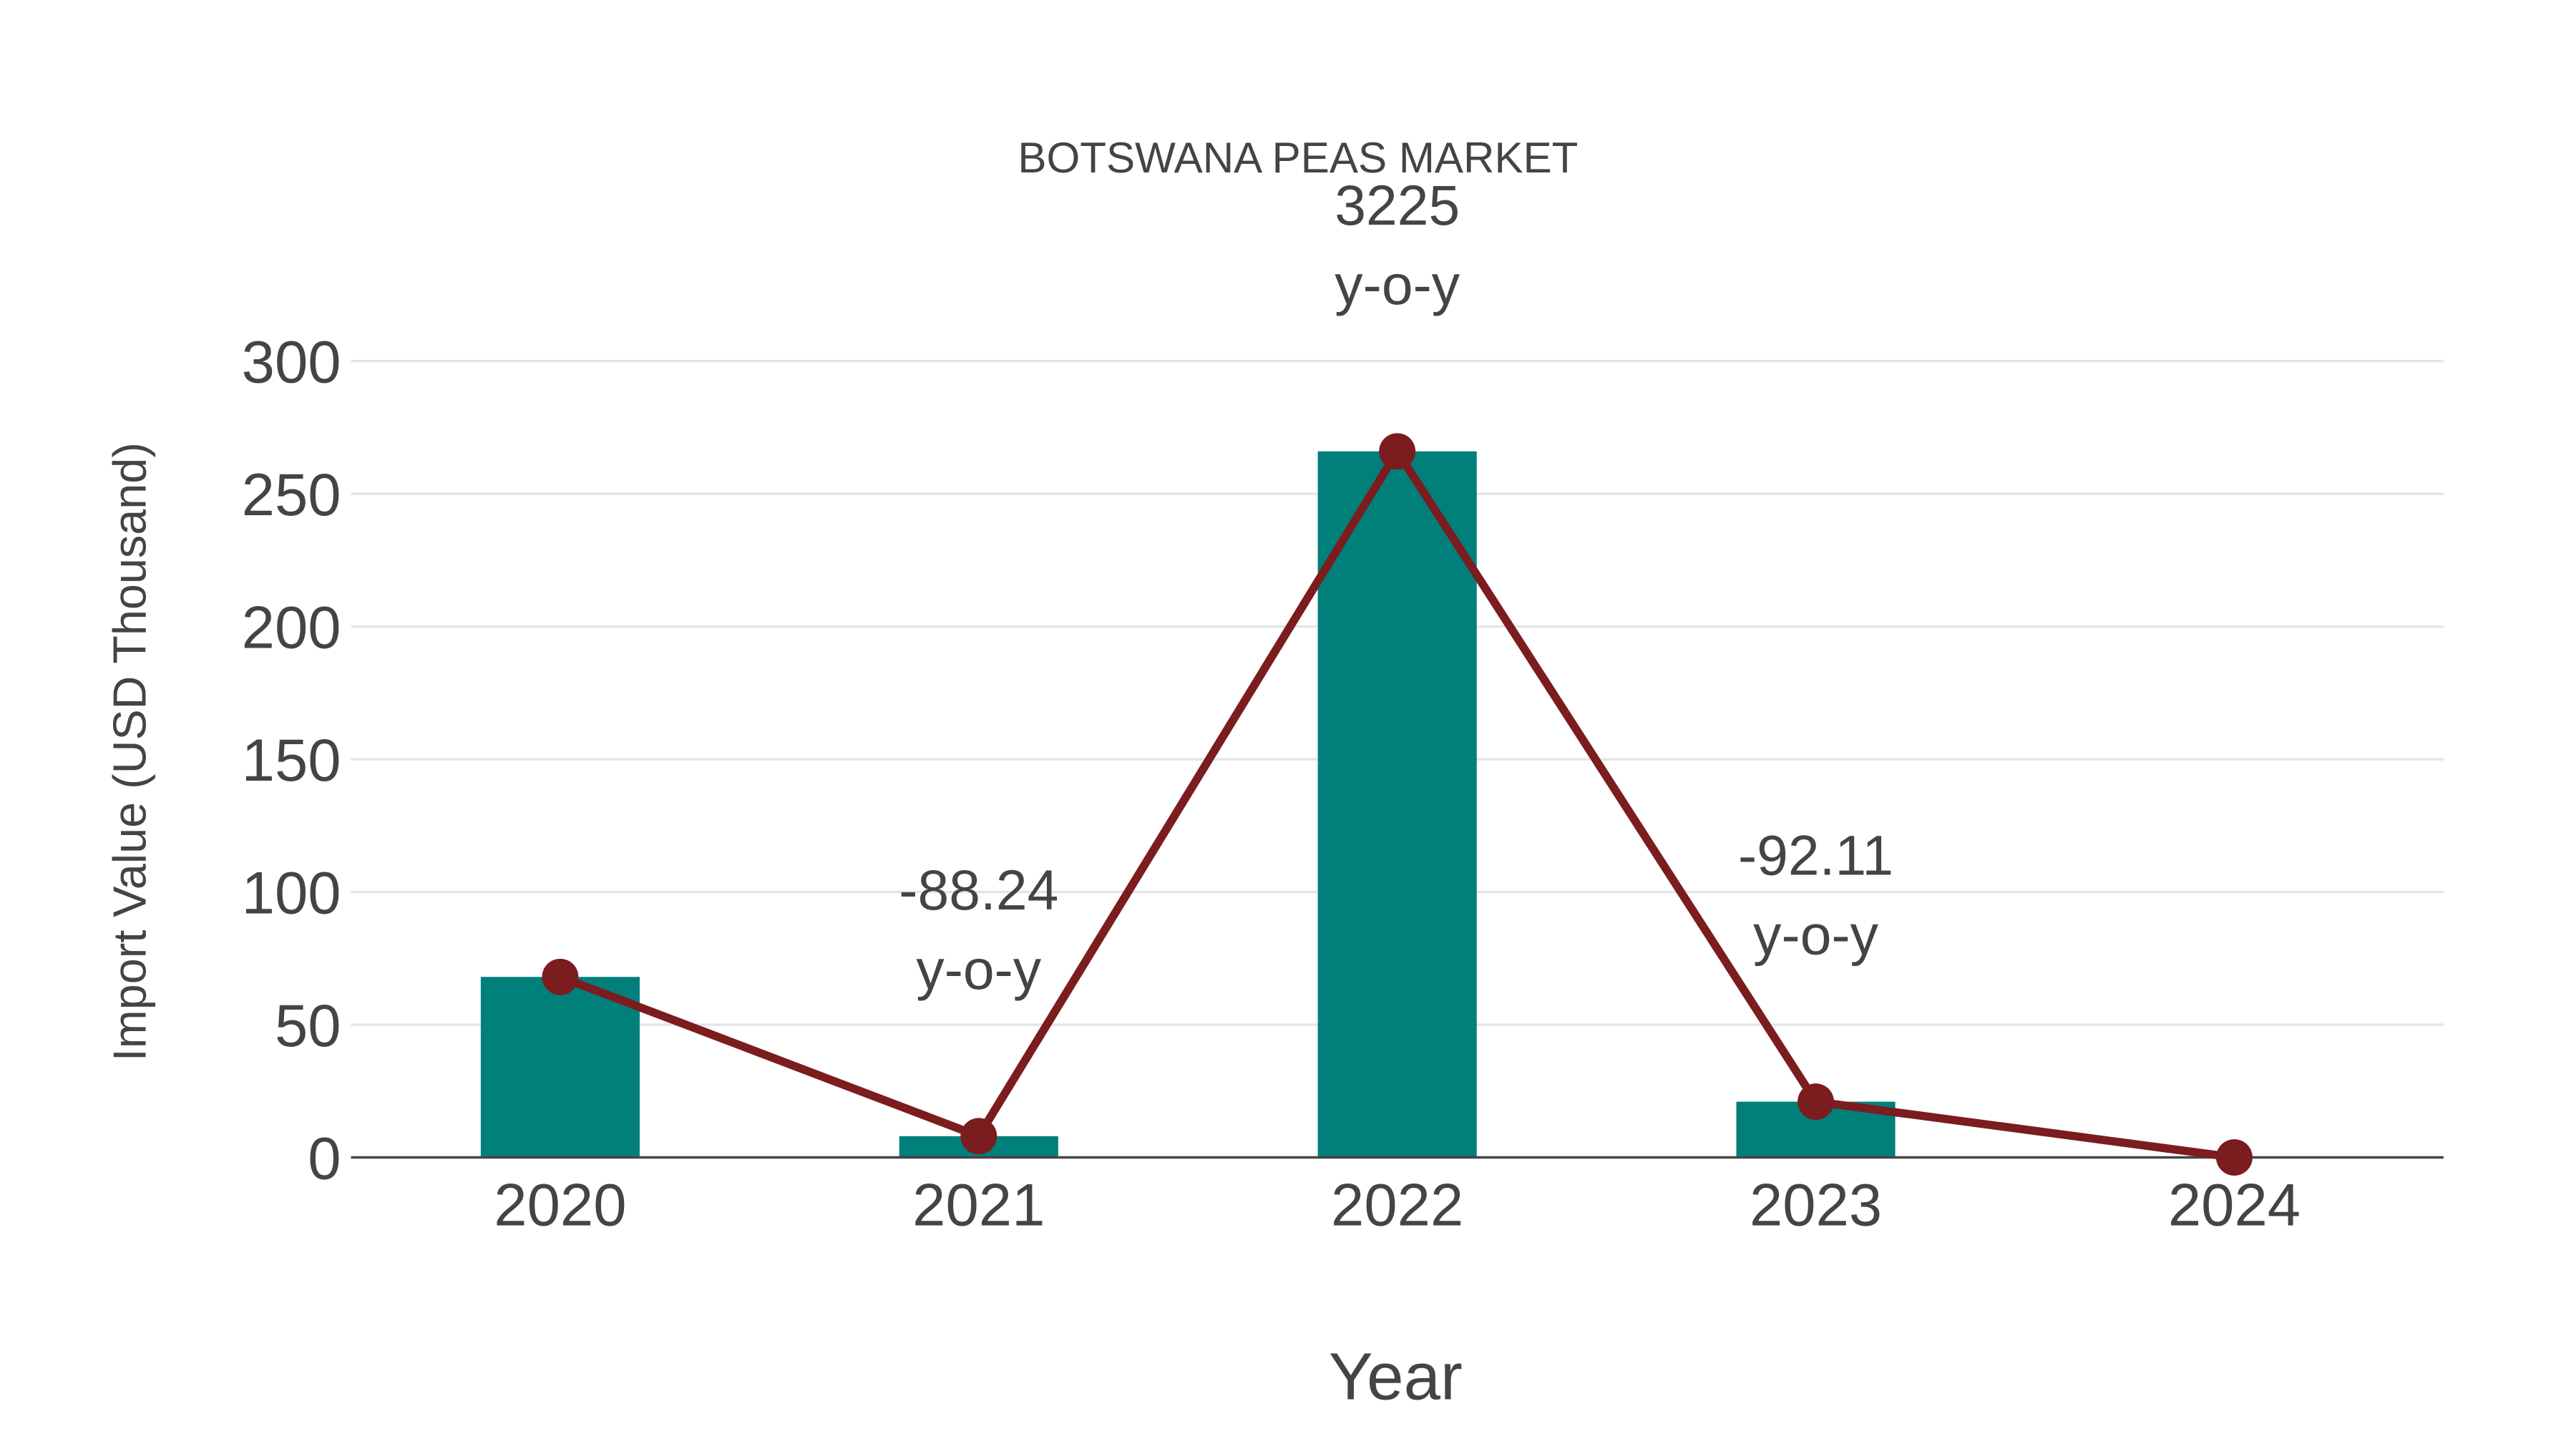  I want to click on chart-title: BOTSWANA PEAS MARKET, so click(1298, 158).